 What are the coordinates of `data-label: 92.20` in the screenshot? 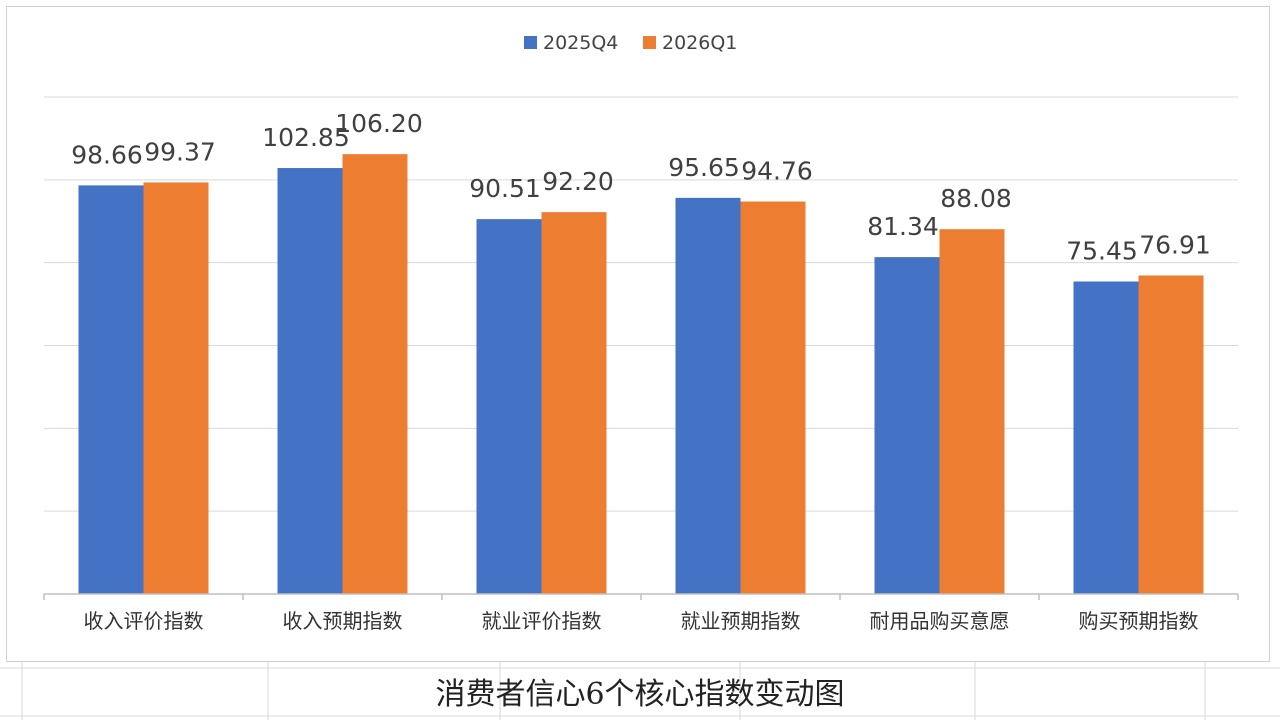 It's located at (578, 181).